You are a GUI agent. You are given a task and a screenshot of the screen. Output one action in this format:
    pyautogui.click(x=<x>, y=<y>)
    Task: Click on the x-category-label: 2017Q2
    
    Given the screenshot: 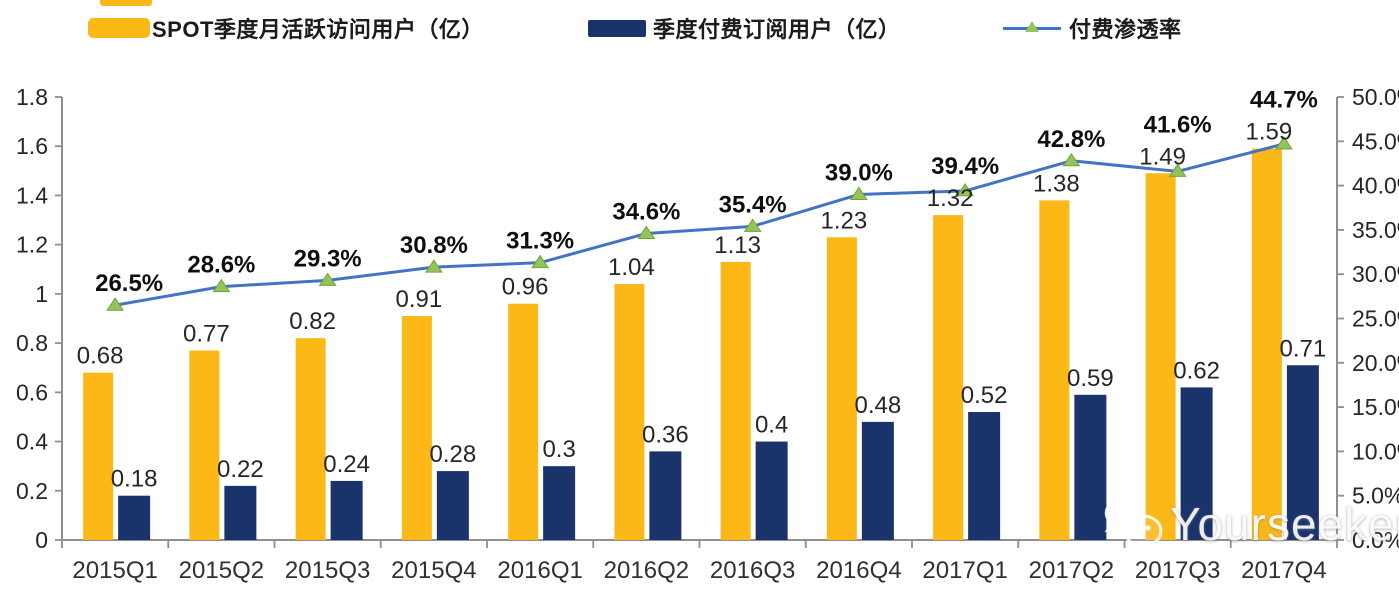 What is the action you would take?
    pyautogui.click(x=1071, y=570)
    